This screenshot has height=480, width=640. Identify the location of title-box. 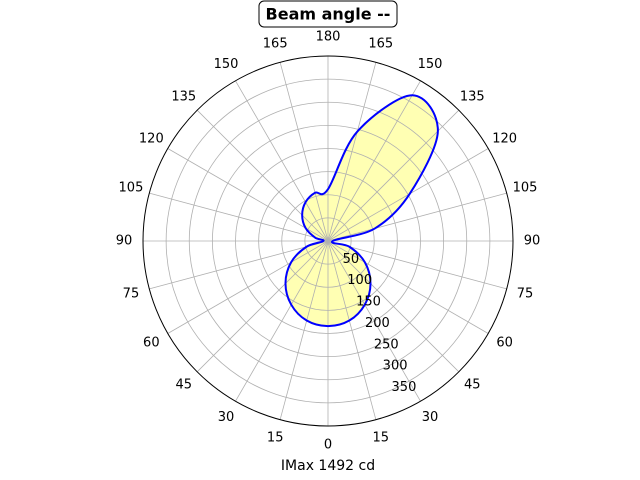
(328, 14).